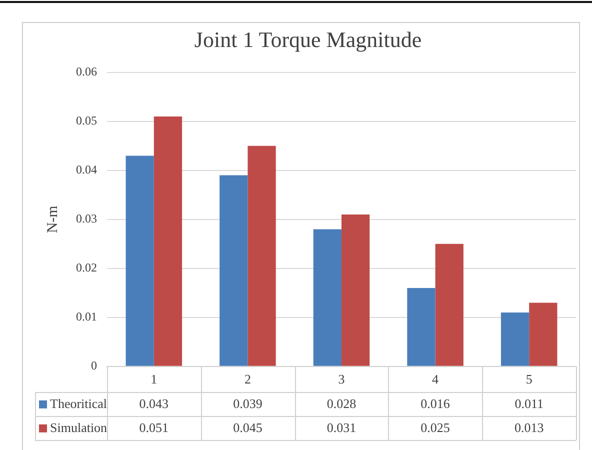 The height and width of the screenshot is (450, 592). I want to click on data-label: 0.028, so click(341, 403).